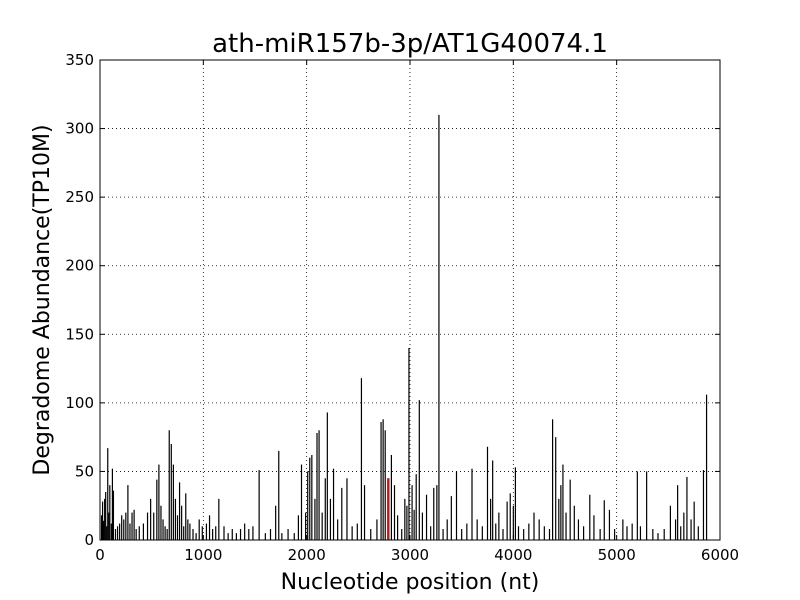 The width and height of the screenshot is (800, 600). I want to click on x-tick-label: 3000, so click(410, 555).